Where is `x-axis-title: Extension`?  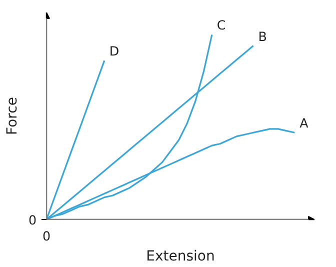
x-axis-title: Extension is located at coordinates (180, 256).